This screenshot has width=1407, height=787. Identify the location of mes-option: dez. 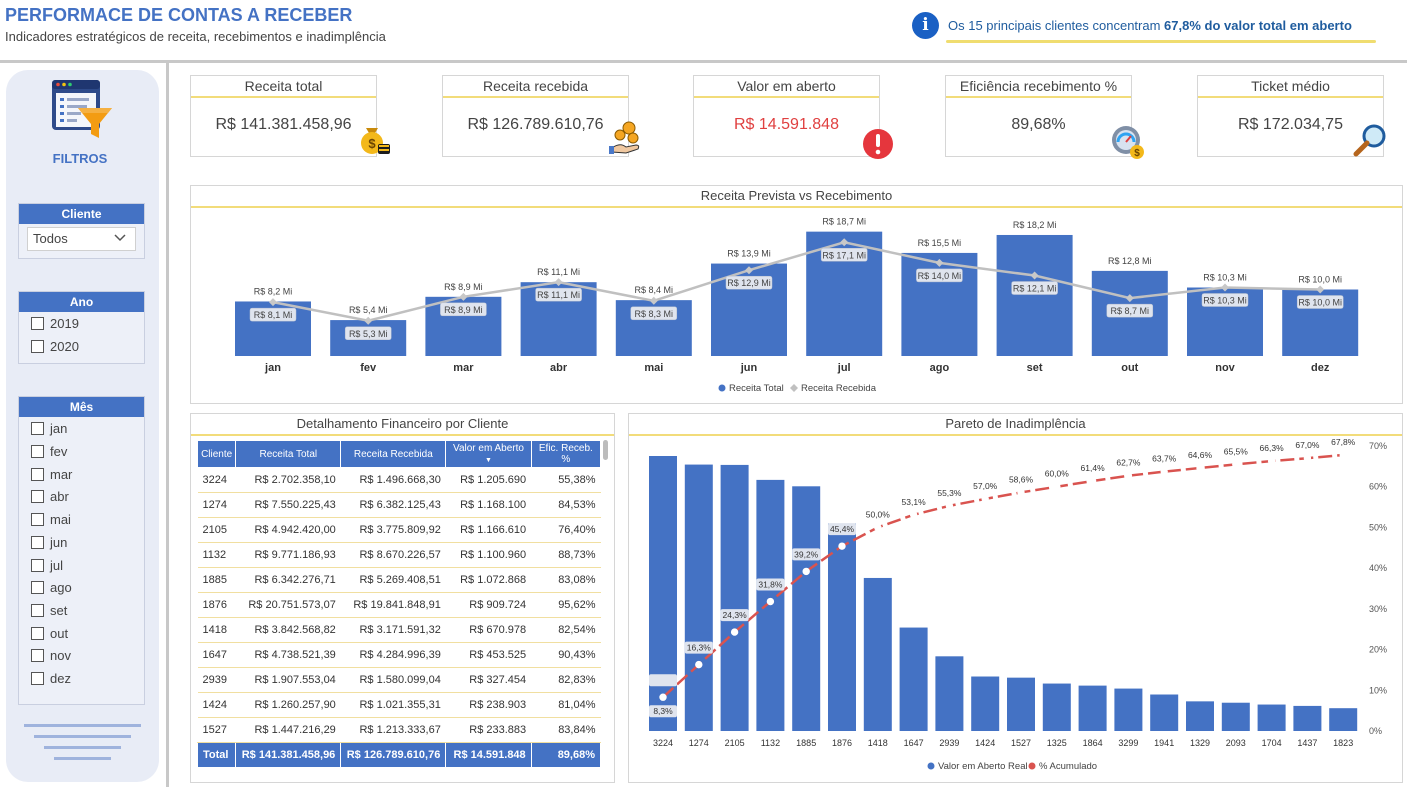
(51, 680).